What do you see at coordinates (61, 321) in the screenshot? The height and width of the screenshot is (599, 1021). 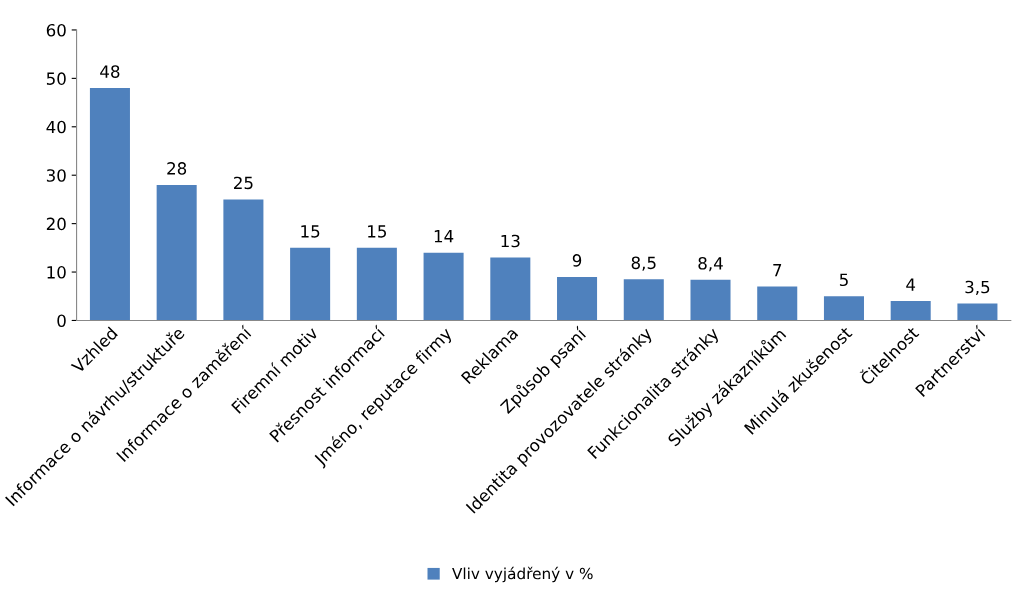 I see `y-tick-label: 0` at bounding box center [61, 321].